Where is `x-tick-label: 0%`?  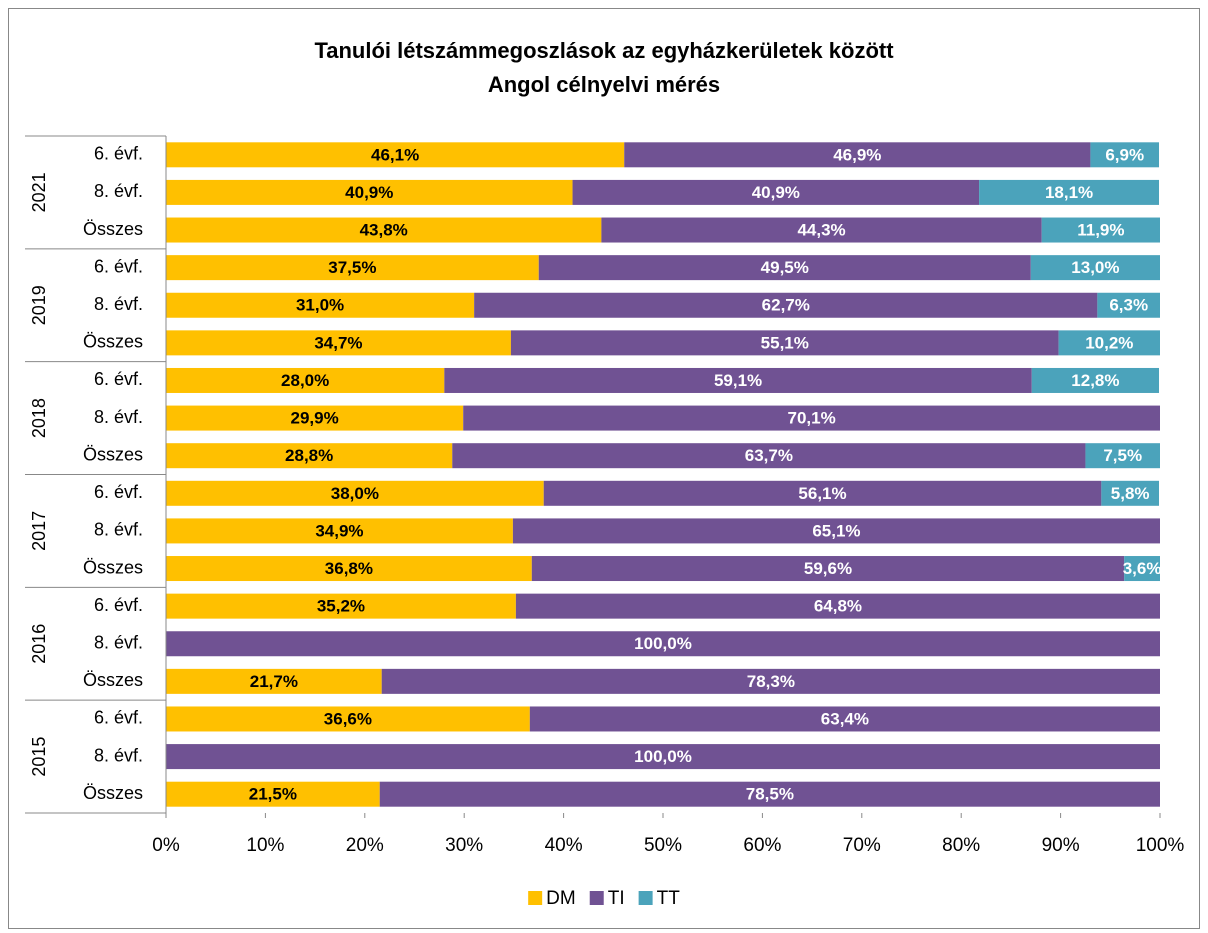
x-tick-label: 0% is located at coordinates (166, 845).